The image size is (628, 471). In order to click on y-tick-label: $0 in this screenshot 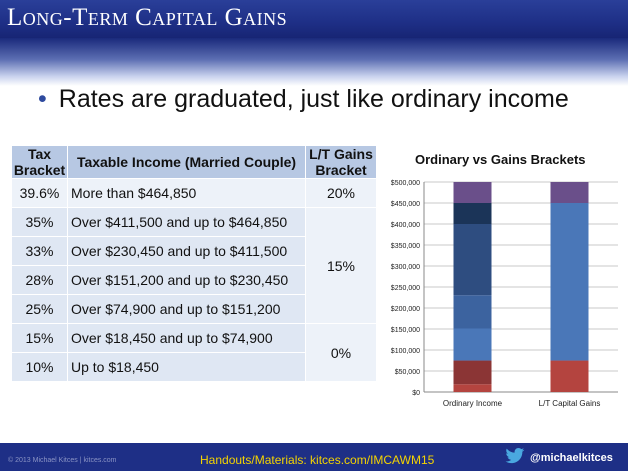, I will do `click(416, 393)`.